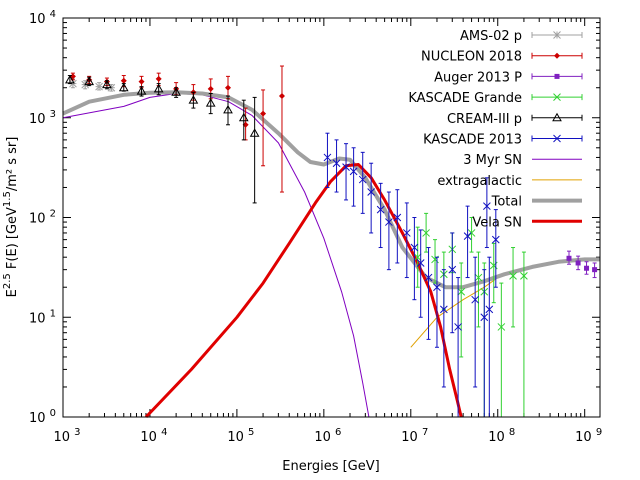 Image resolution: width=640 pixels, height=480 pixels. Describe the element at coordinates (153, 436) in the screenshot. I see `x-tick-label: 10 4` at that location.